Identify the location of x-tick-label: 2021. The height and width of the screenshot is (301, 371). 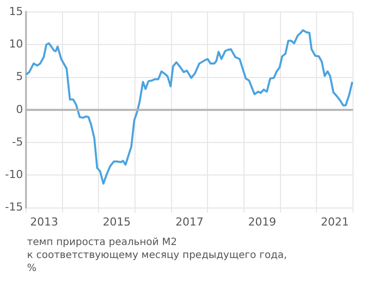
(334, 221).